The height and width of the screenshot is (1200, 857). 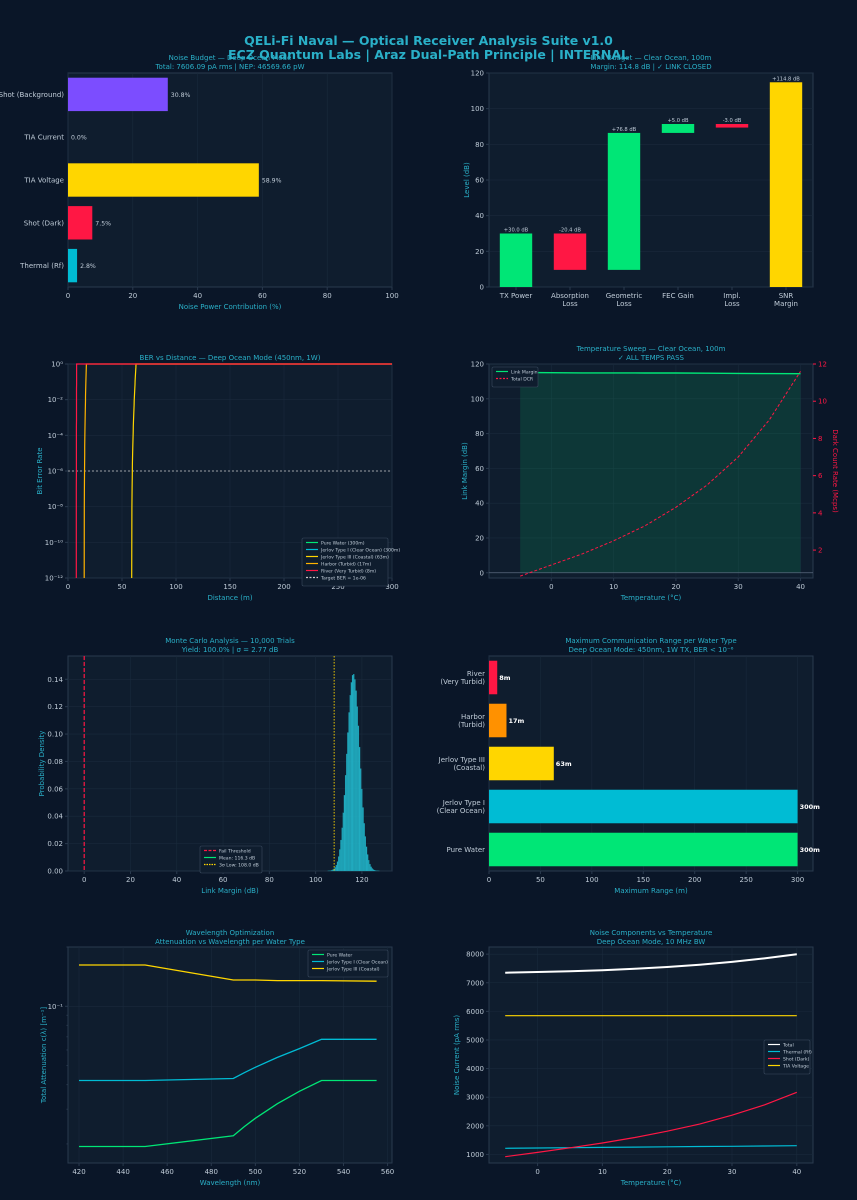 I want to click on temp-sweep-y-tick-label: 120, so click(x=477, y=365).